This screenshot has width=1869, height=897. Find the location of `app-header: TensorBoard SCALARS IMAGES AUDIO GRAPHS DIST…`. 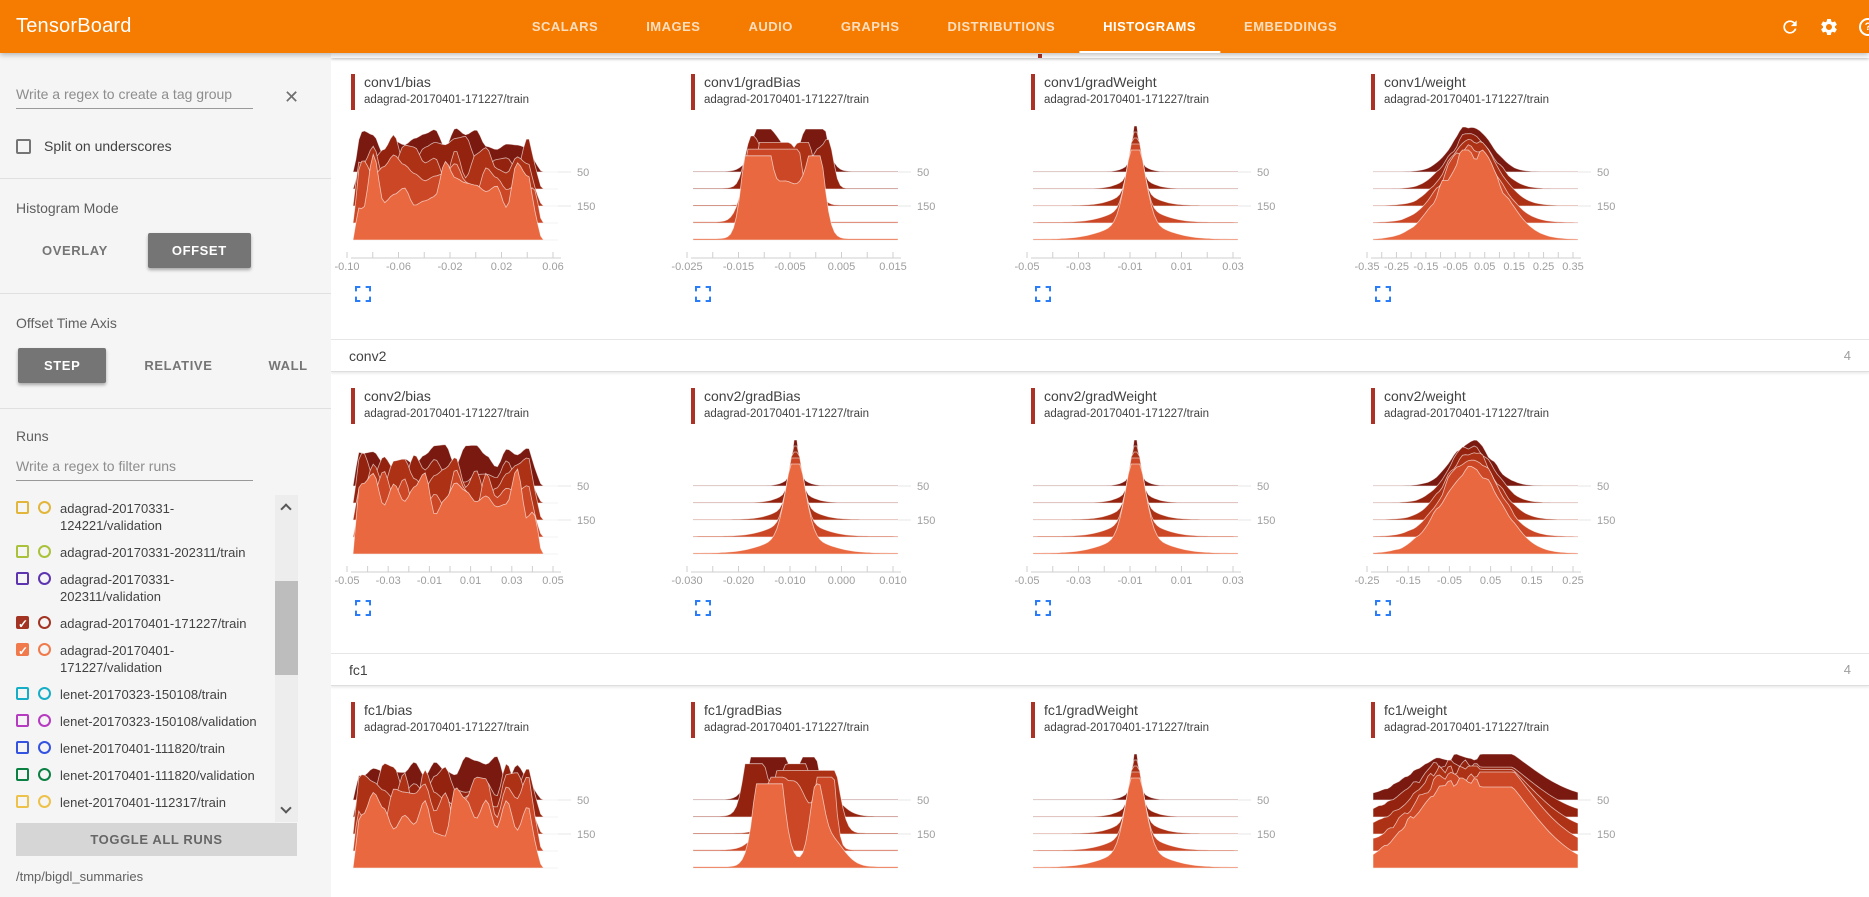

app-header: TensorBoard SCALARS IMAGES AUDIO GRAPHS DIST… is located at coordinates (934, 26).